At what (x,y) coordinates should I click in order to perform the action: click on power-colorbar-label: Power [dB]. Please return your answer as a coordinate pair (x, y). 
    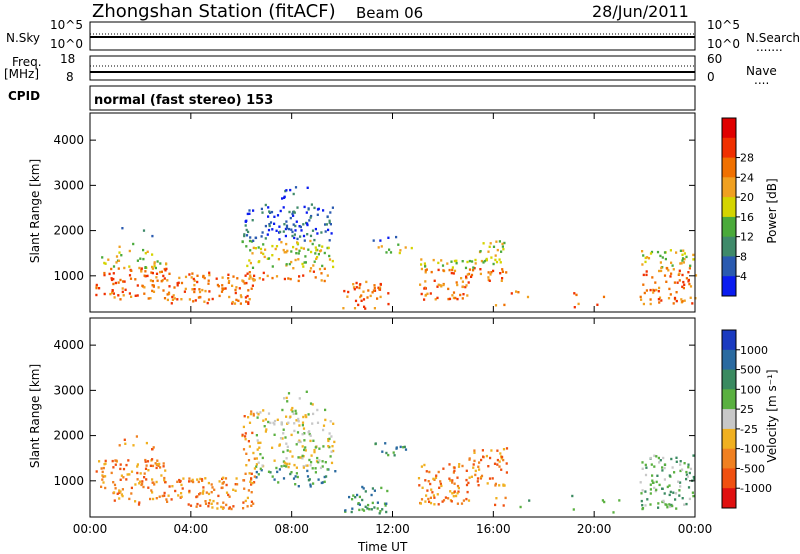
    Looking at the image, I should click on (772, 211).